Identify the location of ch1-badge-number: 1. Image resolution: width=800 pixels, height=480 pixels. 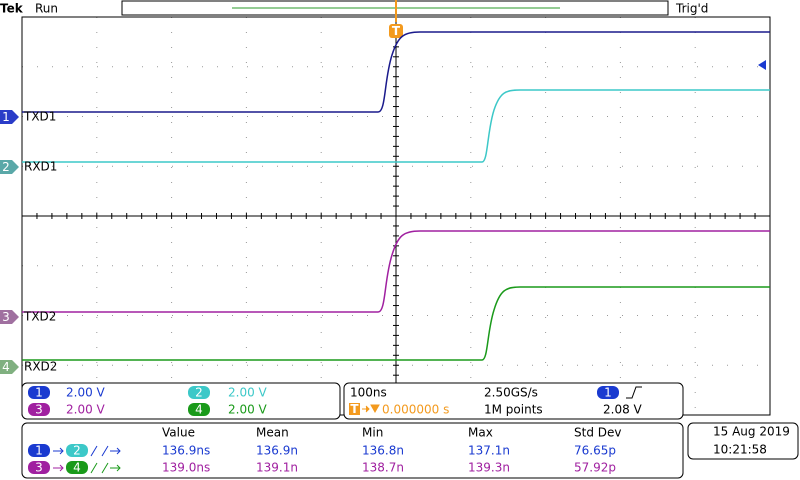
(39, 393).